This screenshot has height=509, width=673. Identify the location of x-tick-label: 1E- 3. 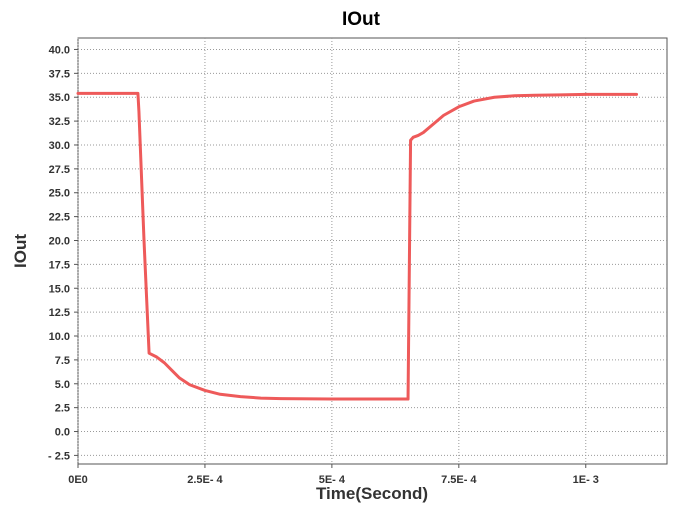
(586, 480).